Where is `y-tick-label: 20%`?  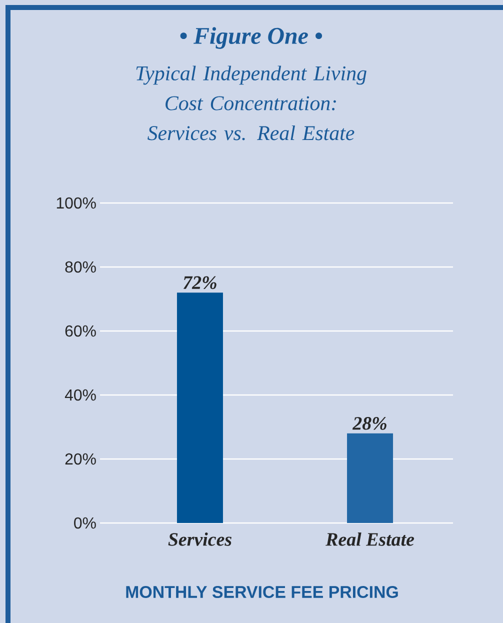
y-tick-label: 20% is located at coordinates (80, 459).